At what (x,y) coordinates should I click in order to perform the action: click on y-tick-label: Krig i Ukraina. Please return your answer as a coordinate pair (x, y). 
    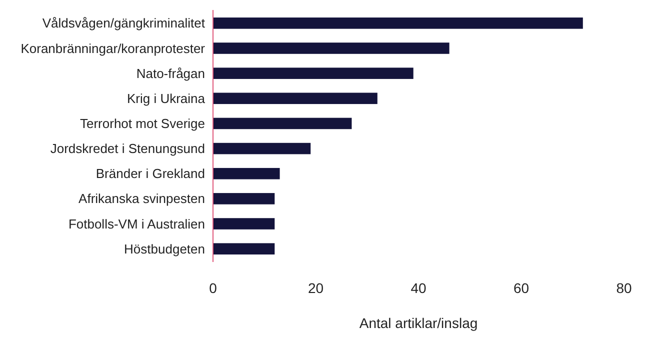
    Looking at the image, I should click on (166, 98).